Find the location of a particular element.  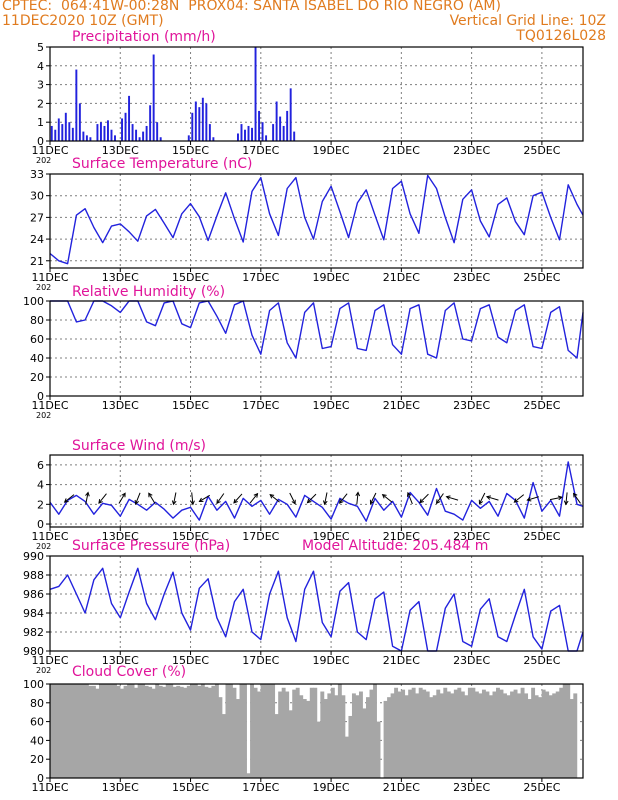

press-xtick-label-3: 17DEC is located at coordinates (260, 660).